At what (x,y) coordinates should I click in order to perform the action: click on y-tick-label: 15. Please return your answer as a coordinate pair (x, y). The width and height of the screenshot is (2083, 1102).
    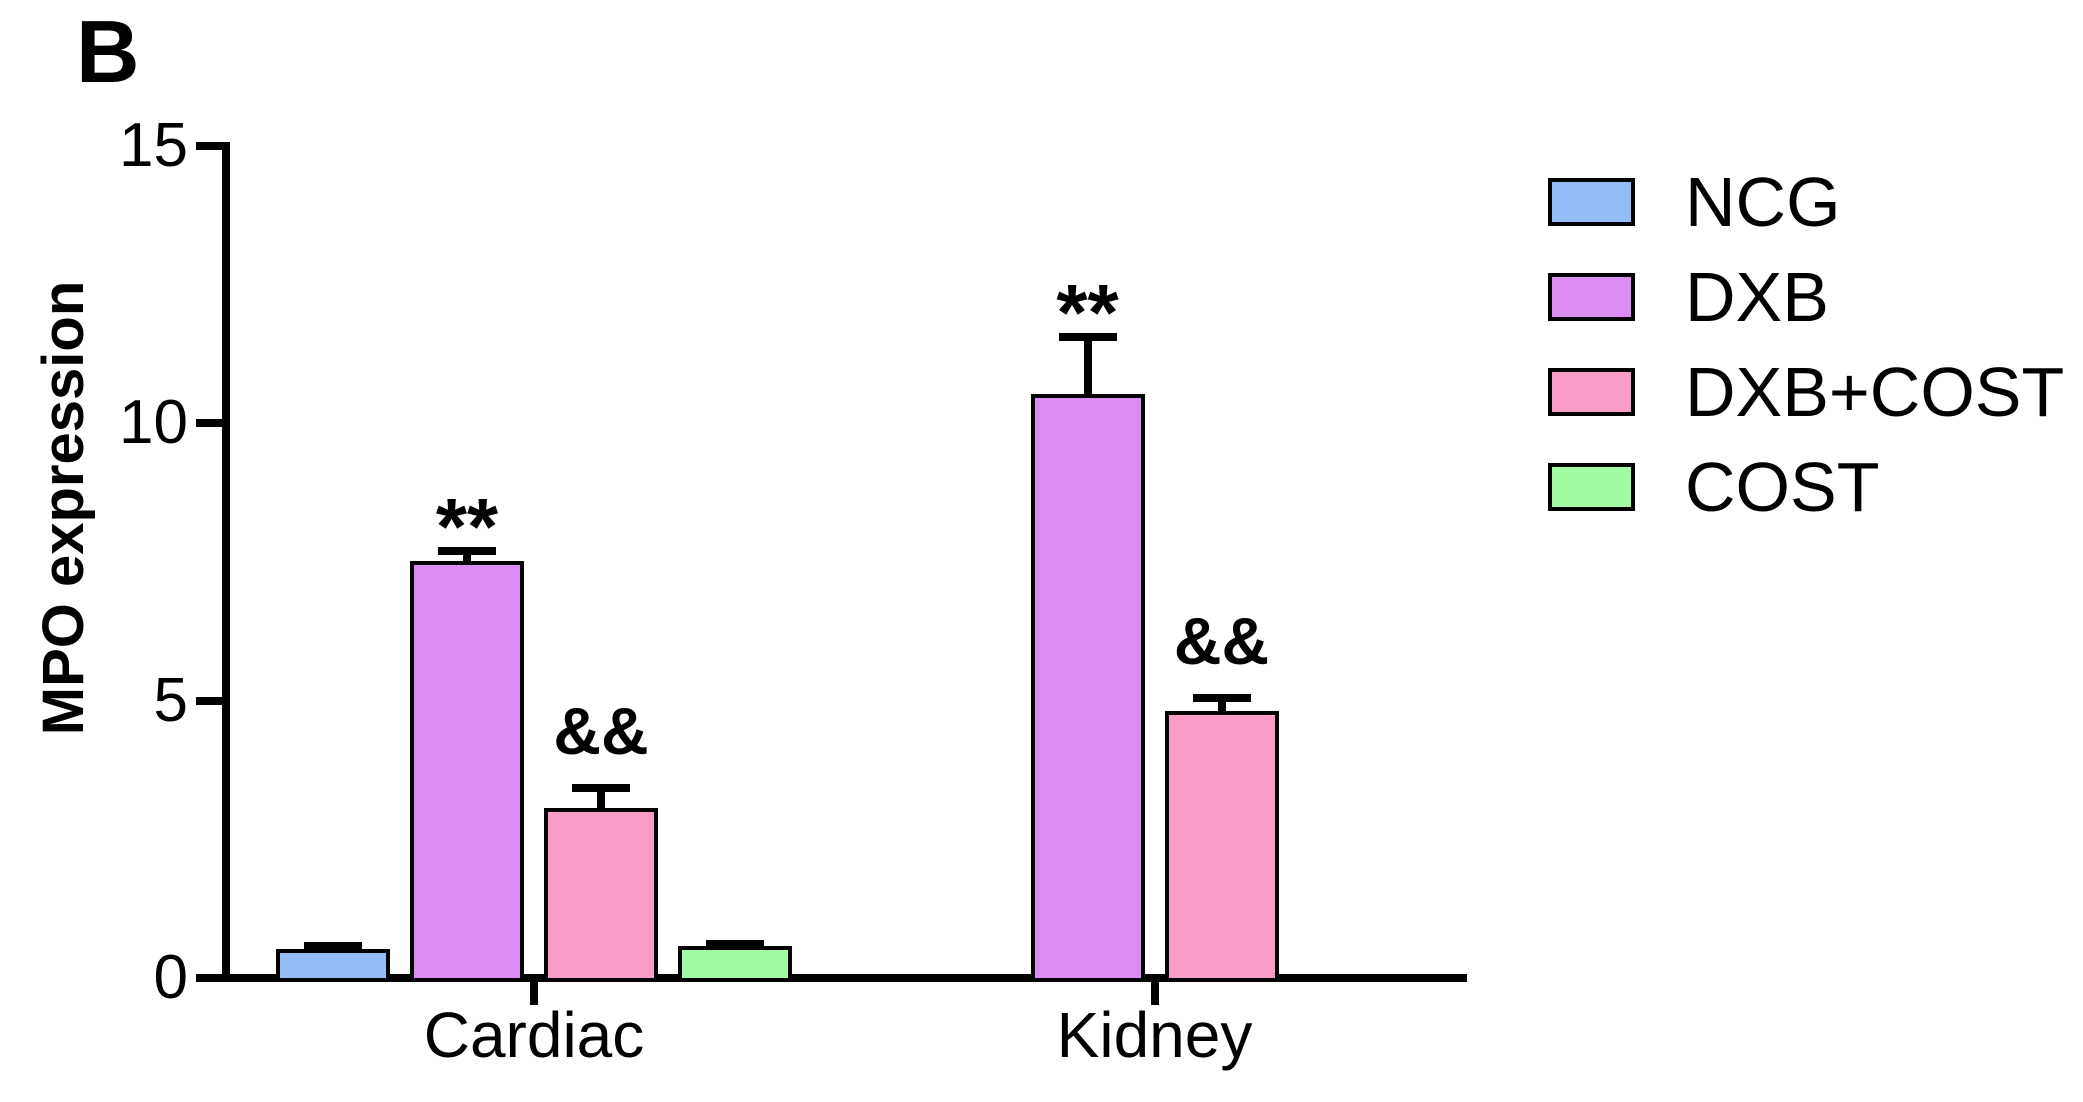
    Looking at the image, I should click on (153, 145).